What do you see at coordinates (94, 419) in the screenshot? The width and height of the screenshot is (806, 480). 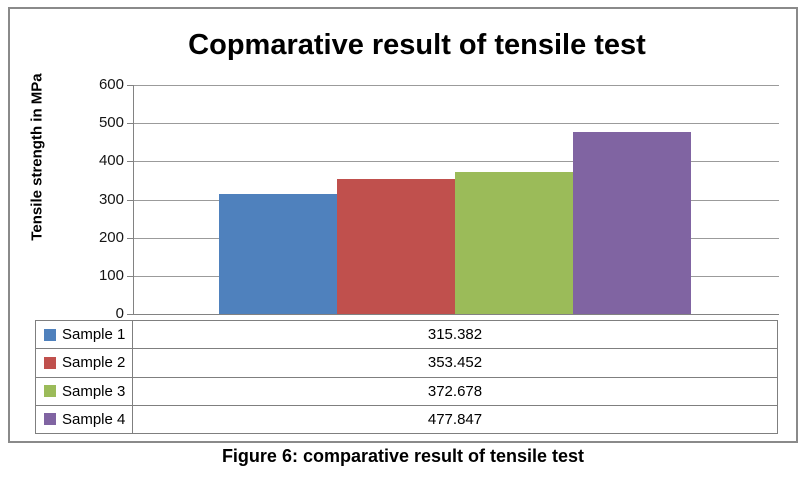 I see `legend-label-sample-4: Sample 4` at bounding box center [94, 419].